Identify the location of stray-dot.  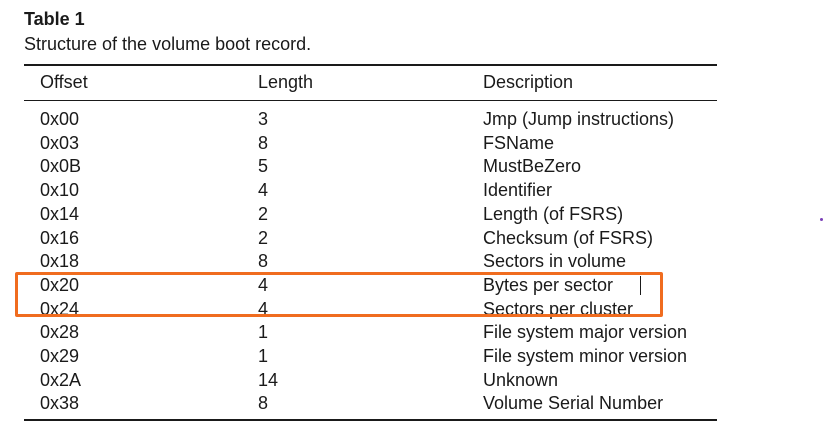
(821, 219).